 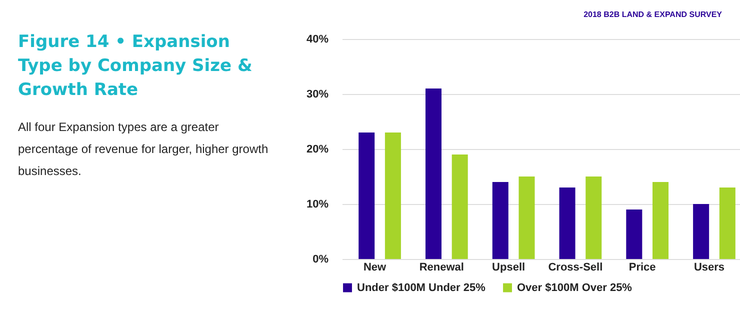 I want to click on x-tick-label: Upsell, so click(x=509, y=268).